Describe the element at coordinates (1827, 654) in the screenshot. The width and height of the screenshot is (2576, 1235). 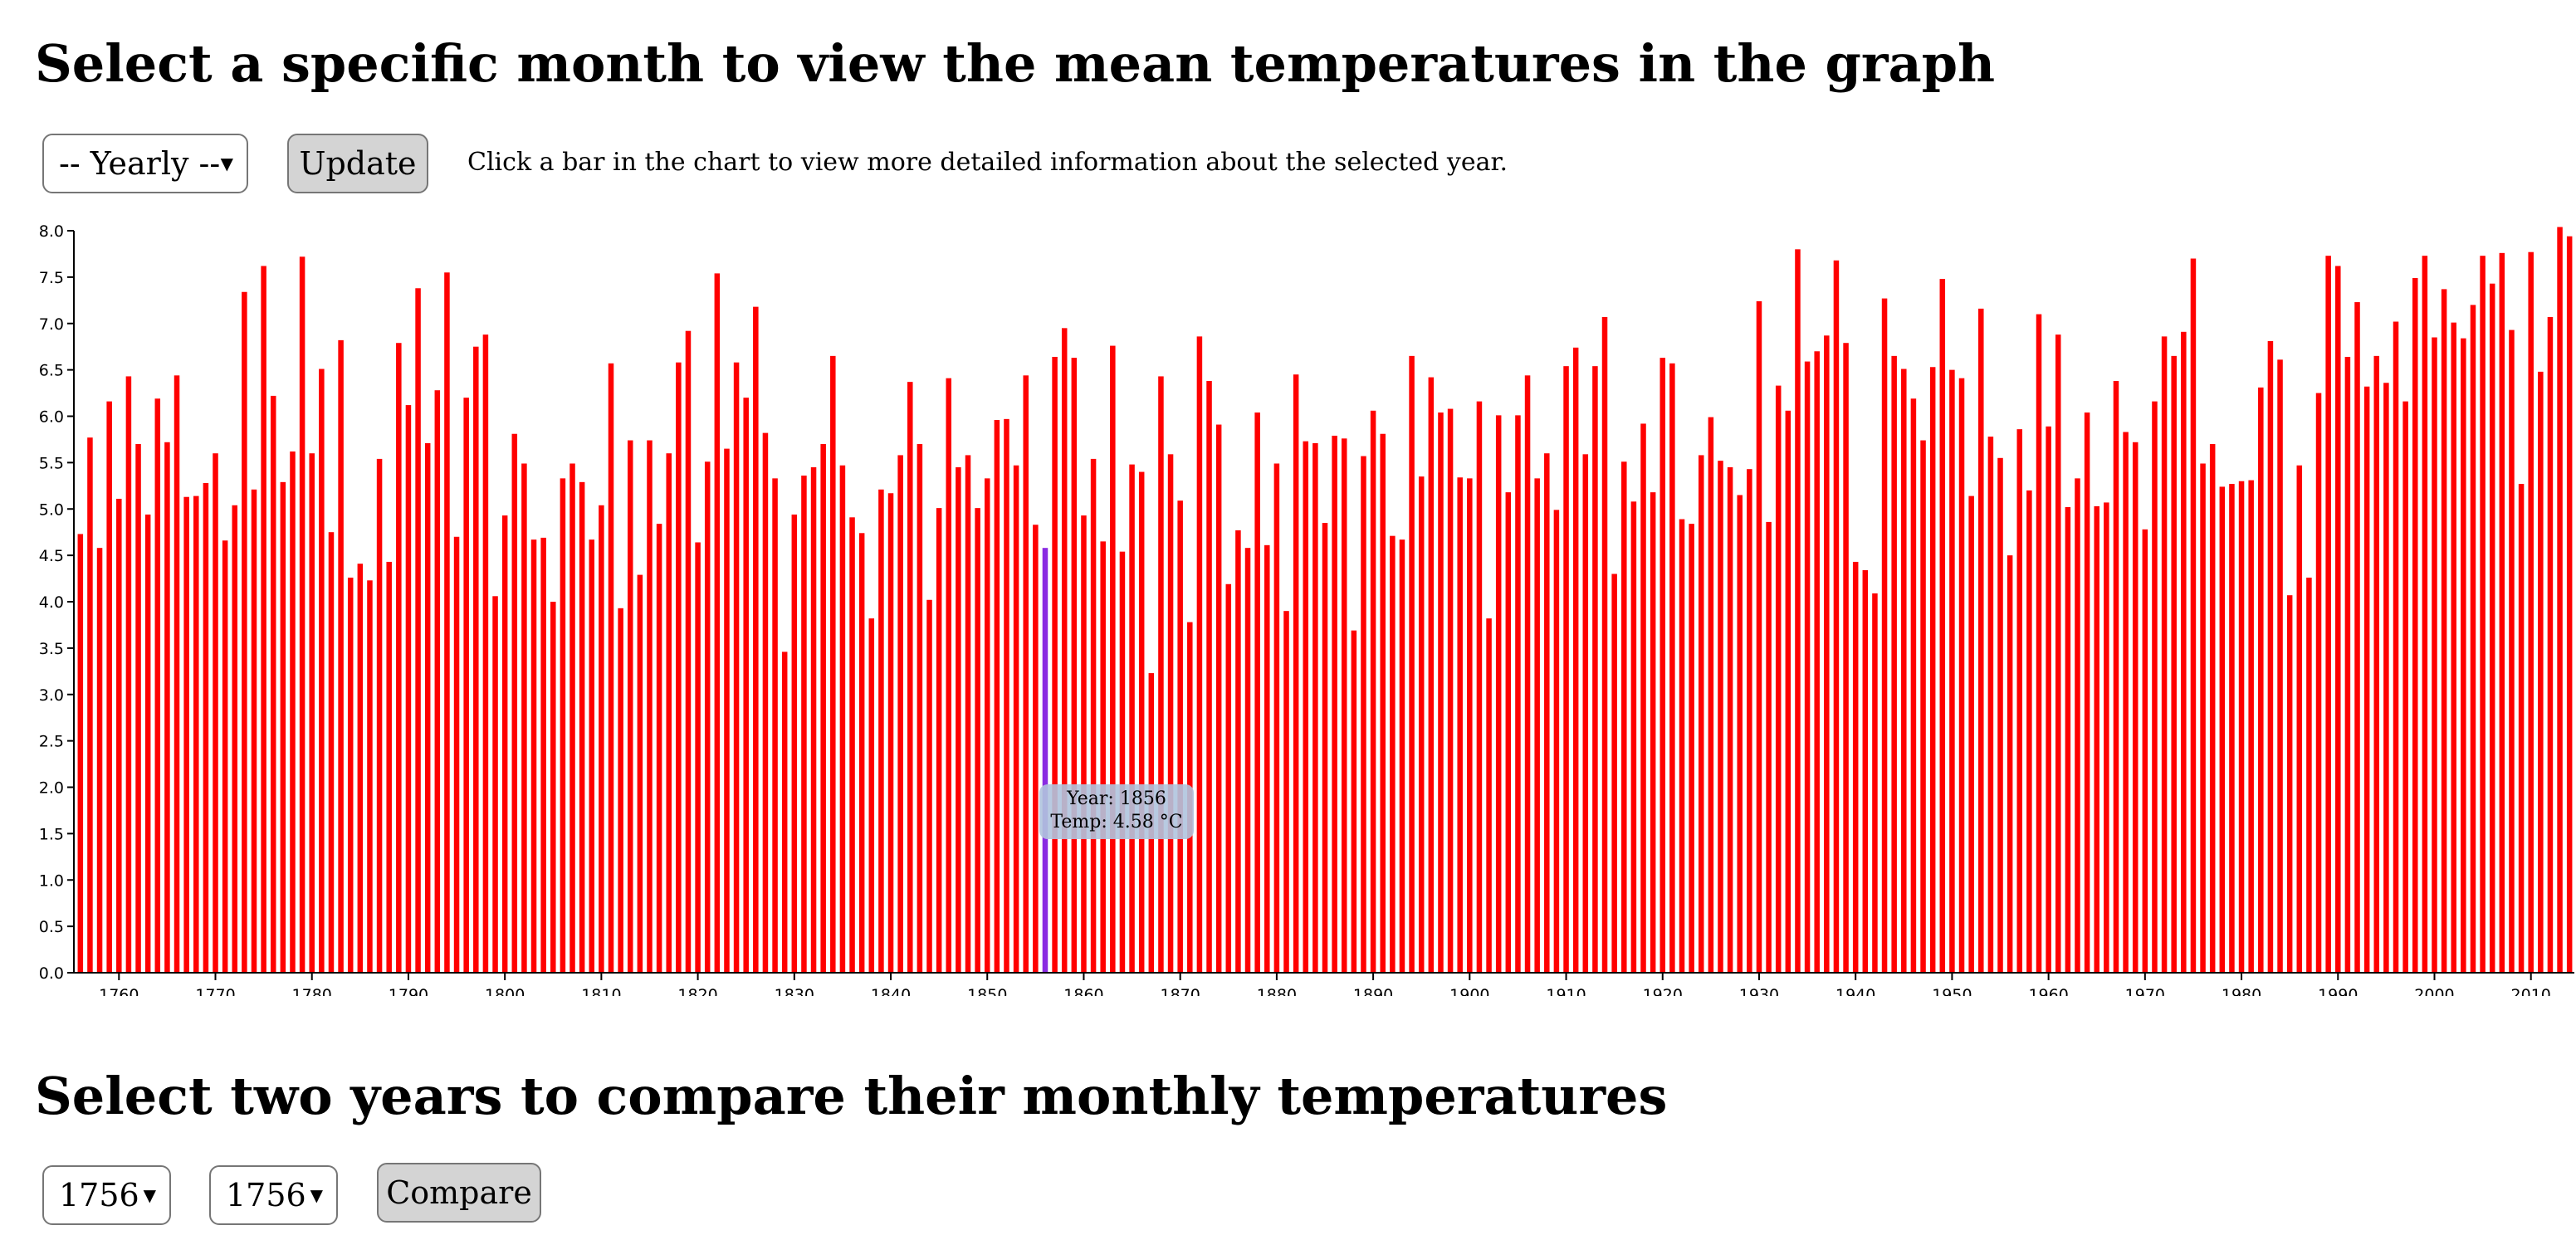
I see `bar-1937` at that location.